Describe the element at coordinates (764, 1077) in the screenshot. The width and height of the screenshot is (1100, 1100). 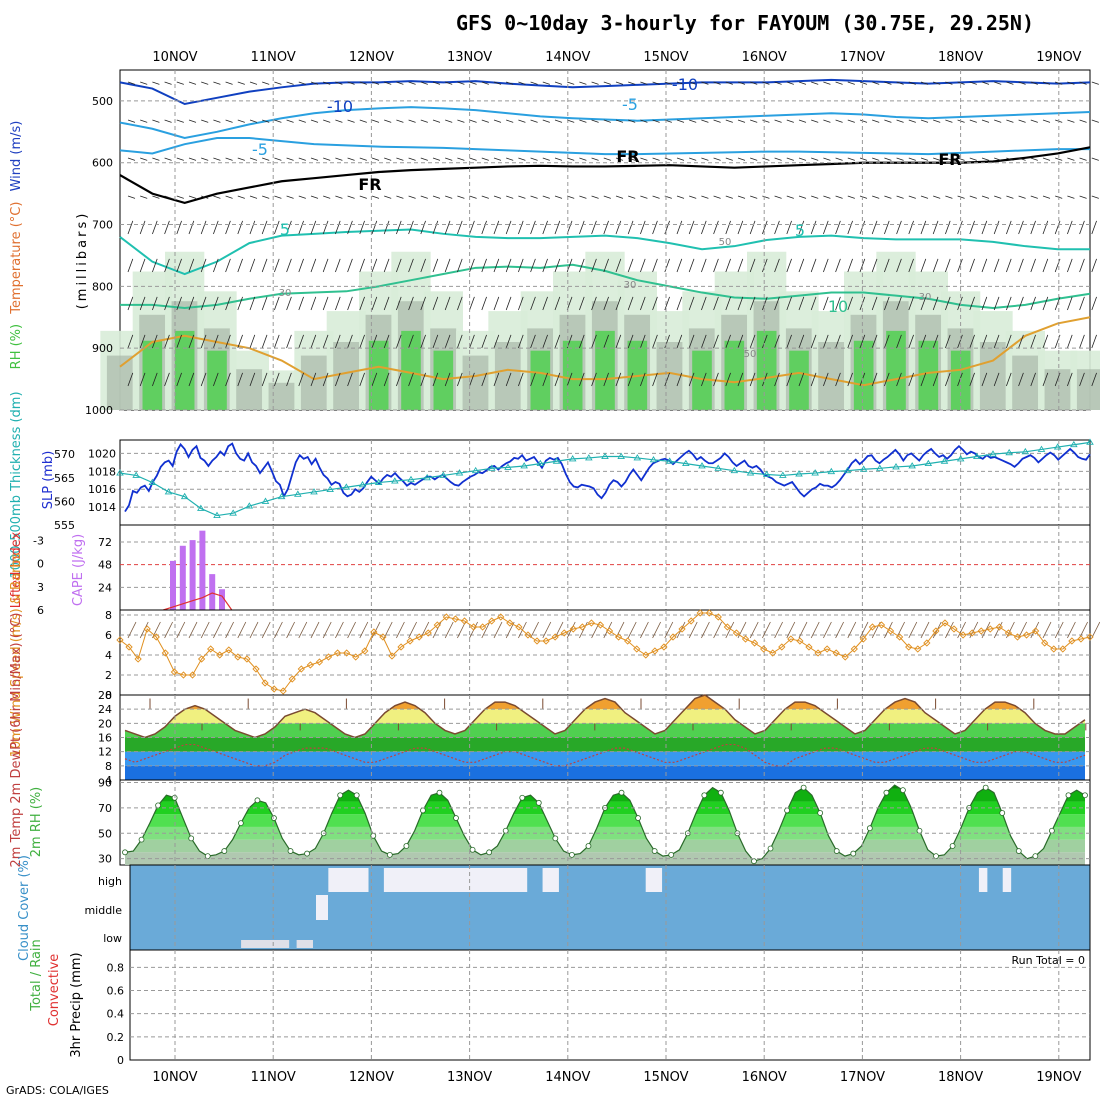
I see `date-label-bottom: 16NOV` at that location.